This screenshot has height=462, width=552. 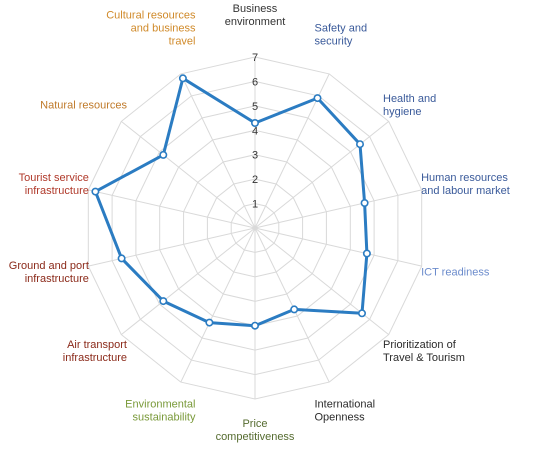 What do you see at coordinates (345, 411) in the screenshot?
I see `category-label: International Openness` at bounding box center [345, 411].